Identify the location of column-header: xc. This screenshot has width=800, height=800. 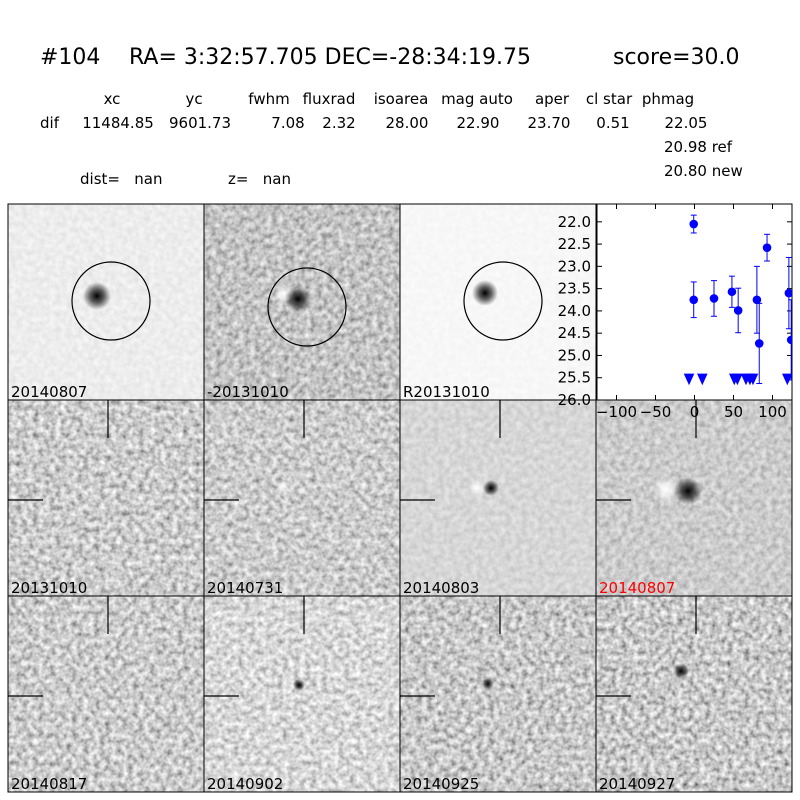
(112, 99).